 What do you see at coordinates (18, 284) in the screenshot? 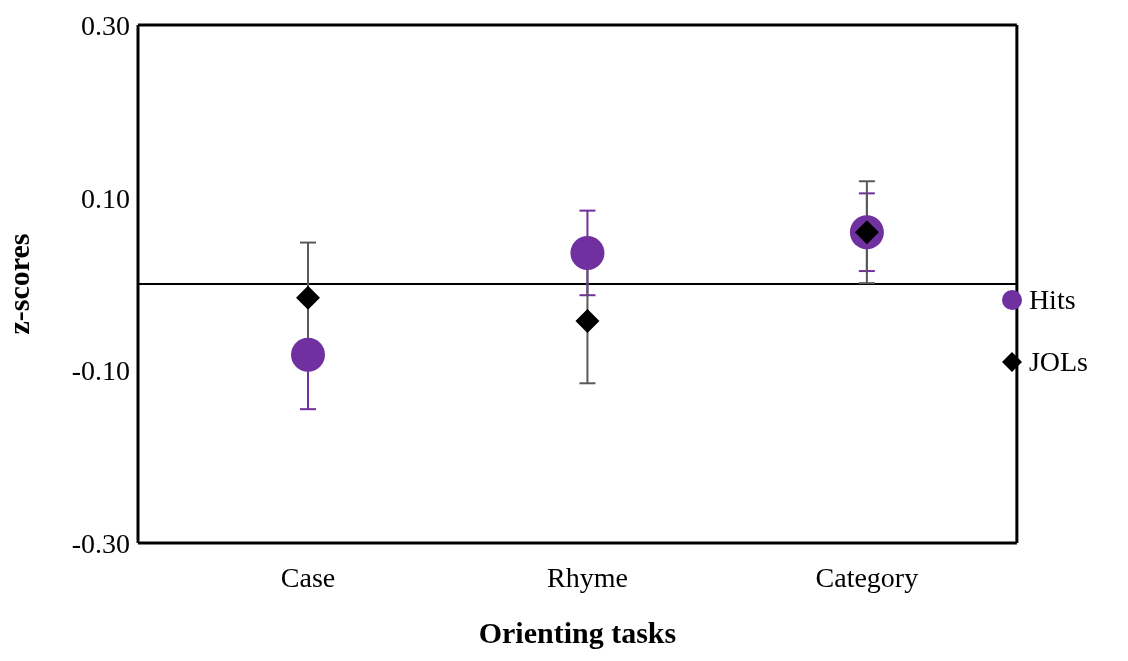
I see `y-axis-title: z-scores` at bounding box center [18, 284].